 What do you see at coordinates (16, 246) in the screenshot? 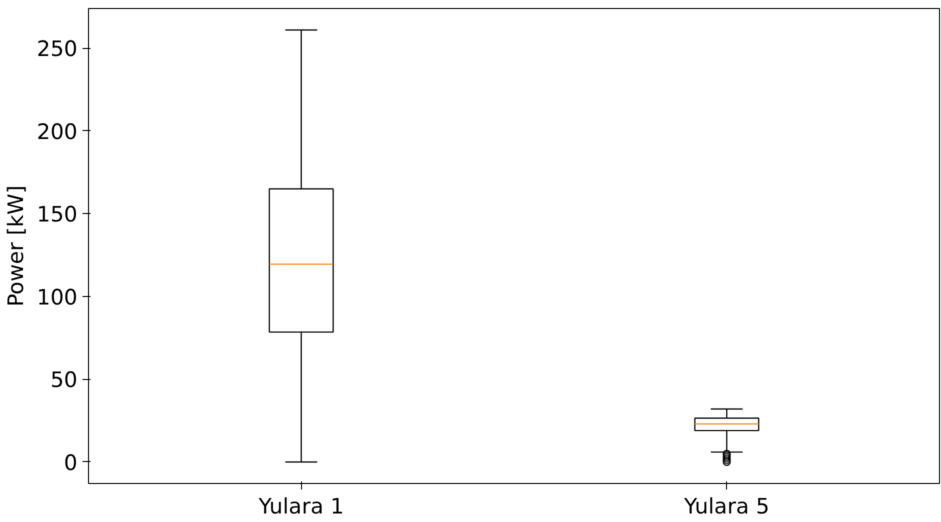
I see `y-axis-title: Power [kW]` at bounding box center [16, 246].